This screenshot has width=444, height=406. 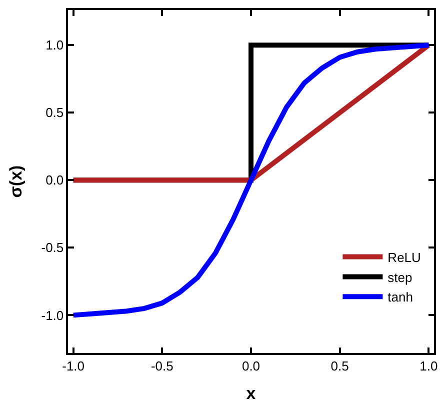 I want to click on y-tick-label: 1.0, so click(x=55, y=45).